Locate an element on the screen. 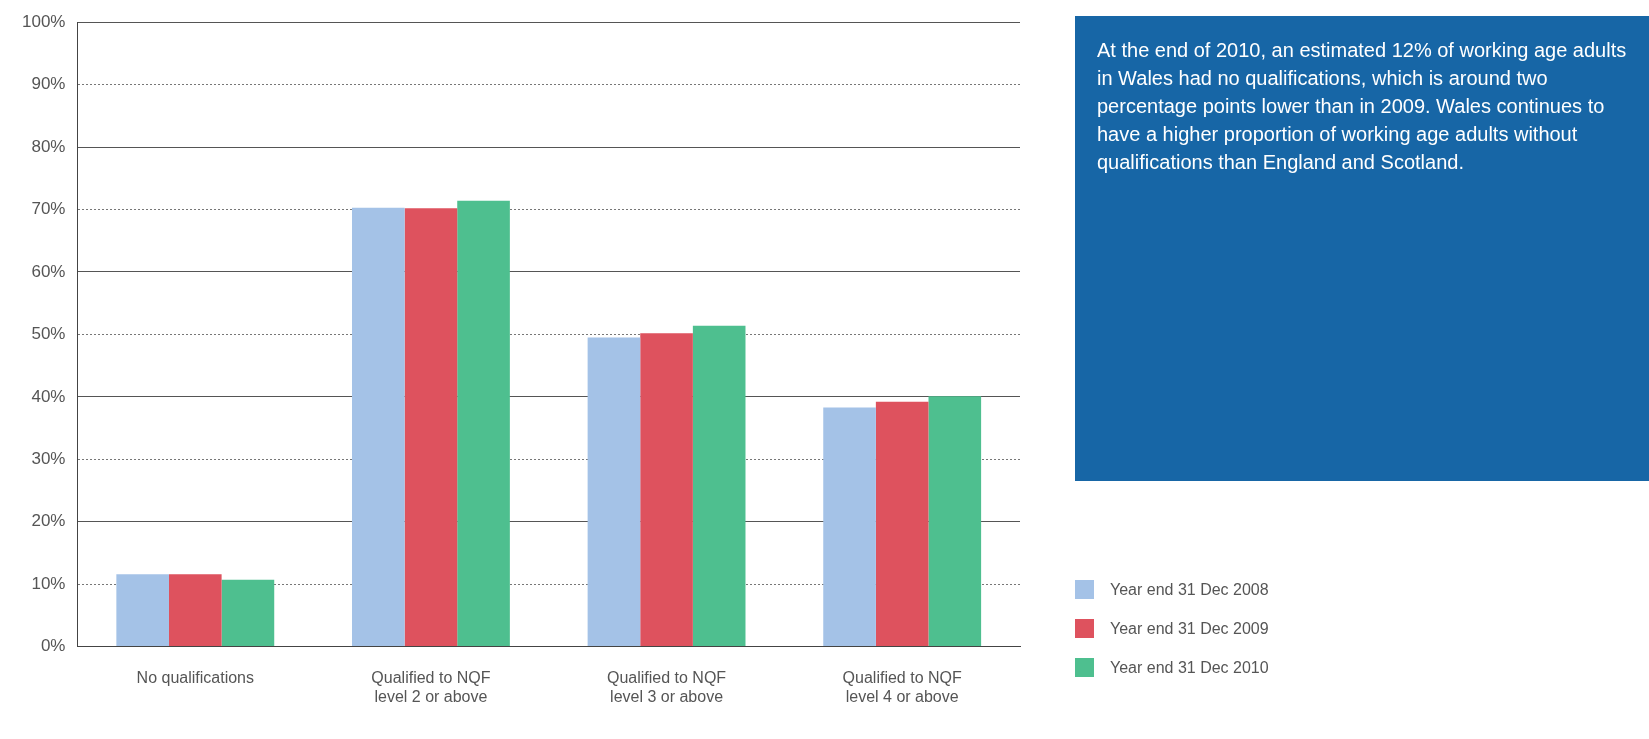 This screenshot has height=739, width=1649. legend-label: Year end 31 Dec 2009 is located at coordinates (1189, 628).